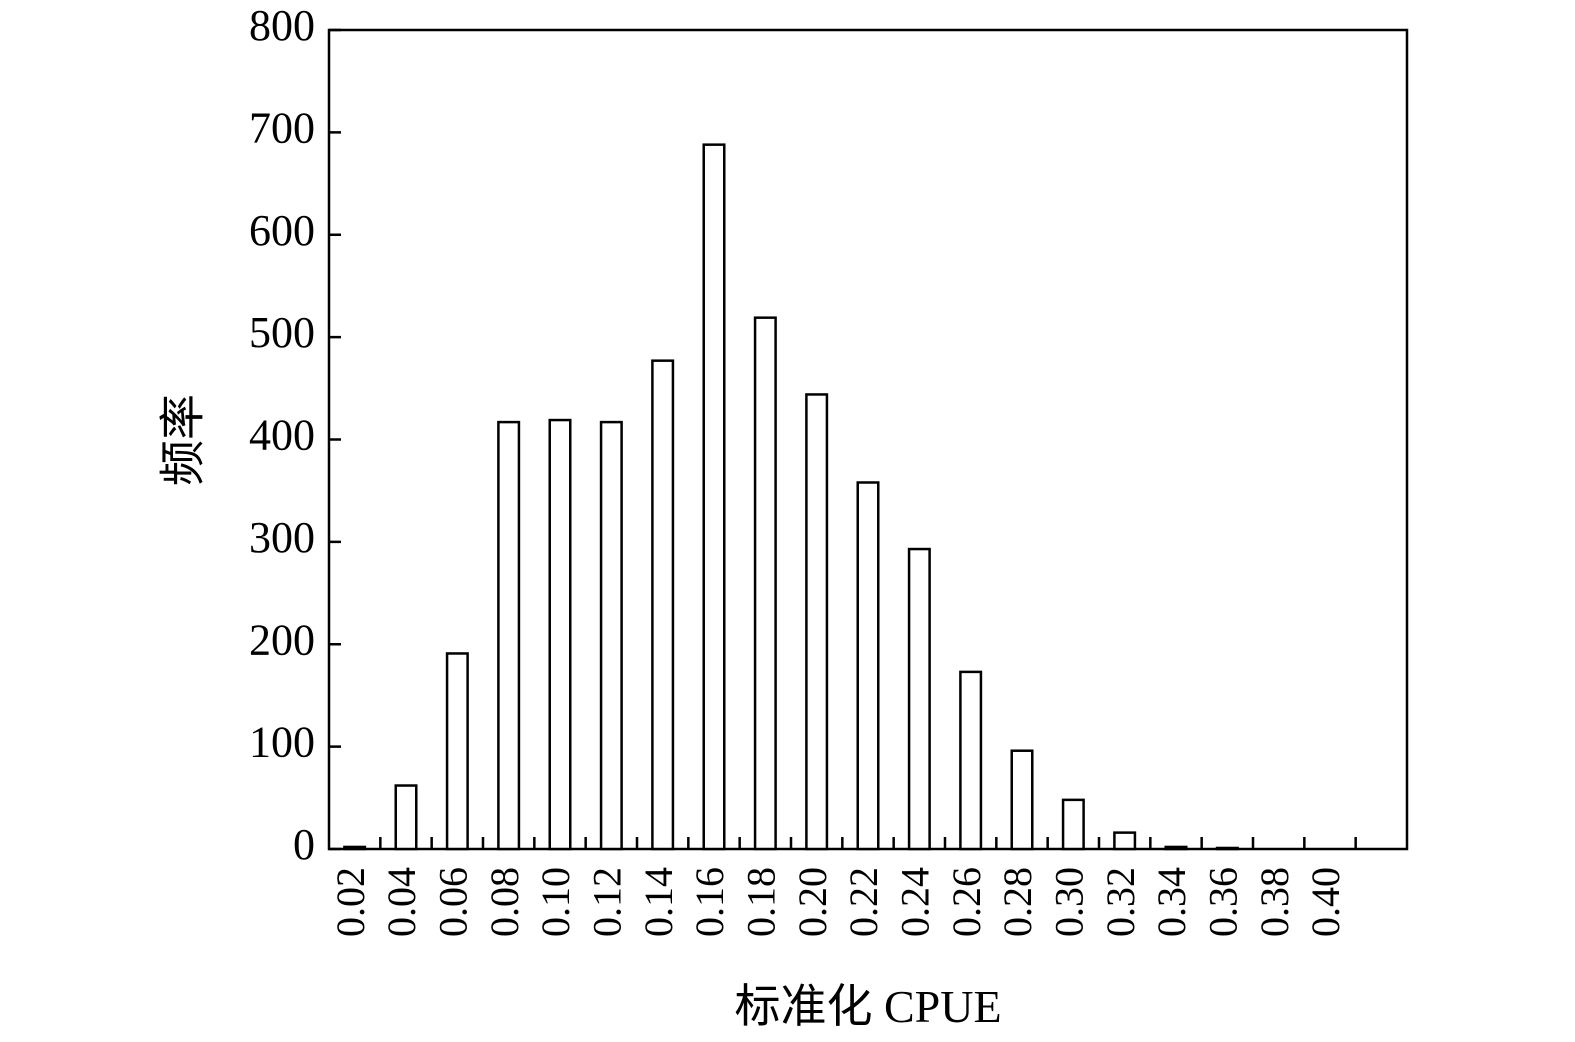 Image resolution: width=1575 pixels, height=1042 pixels. What do you see at coordinates (1274, 902) in the screenshot?
I see `x-tick-label: 0.38` at bounding box center [1274, 902].